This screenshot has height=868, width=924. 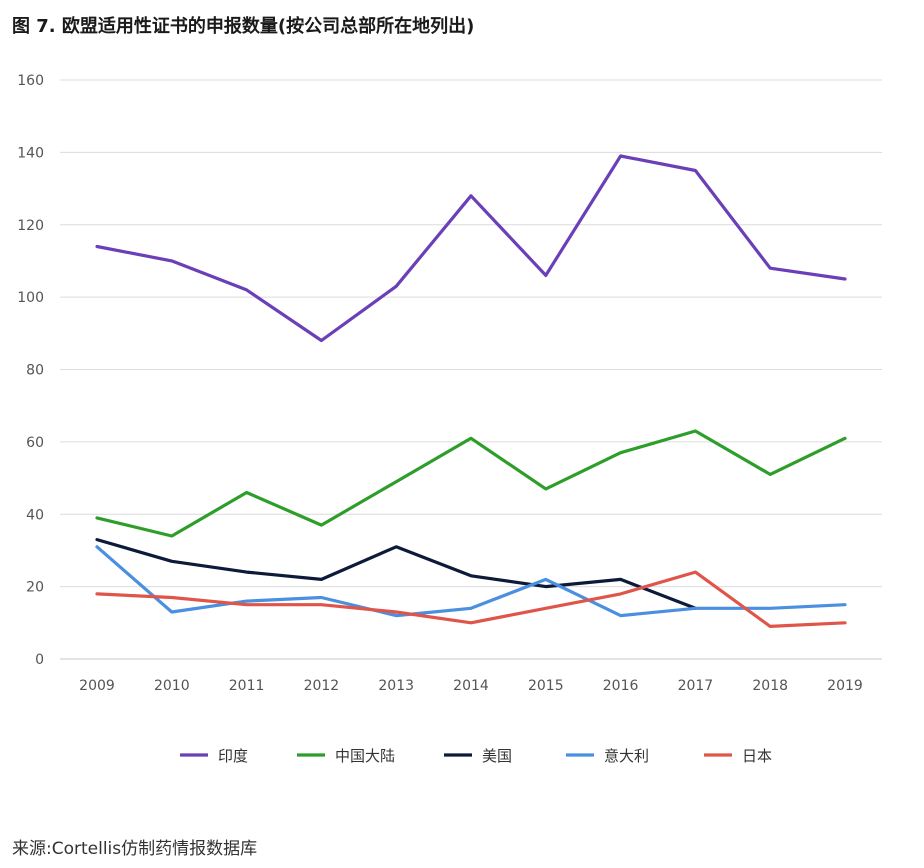 What do you see at coordinates (39, 660) in the screenshot?
I see `y-tick-label: 0` at bounding box center [39, 660].